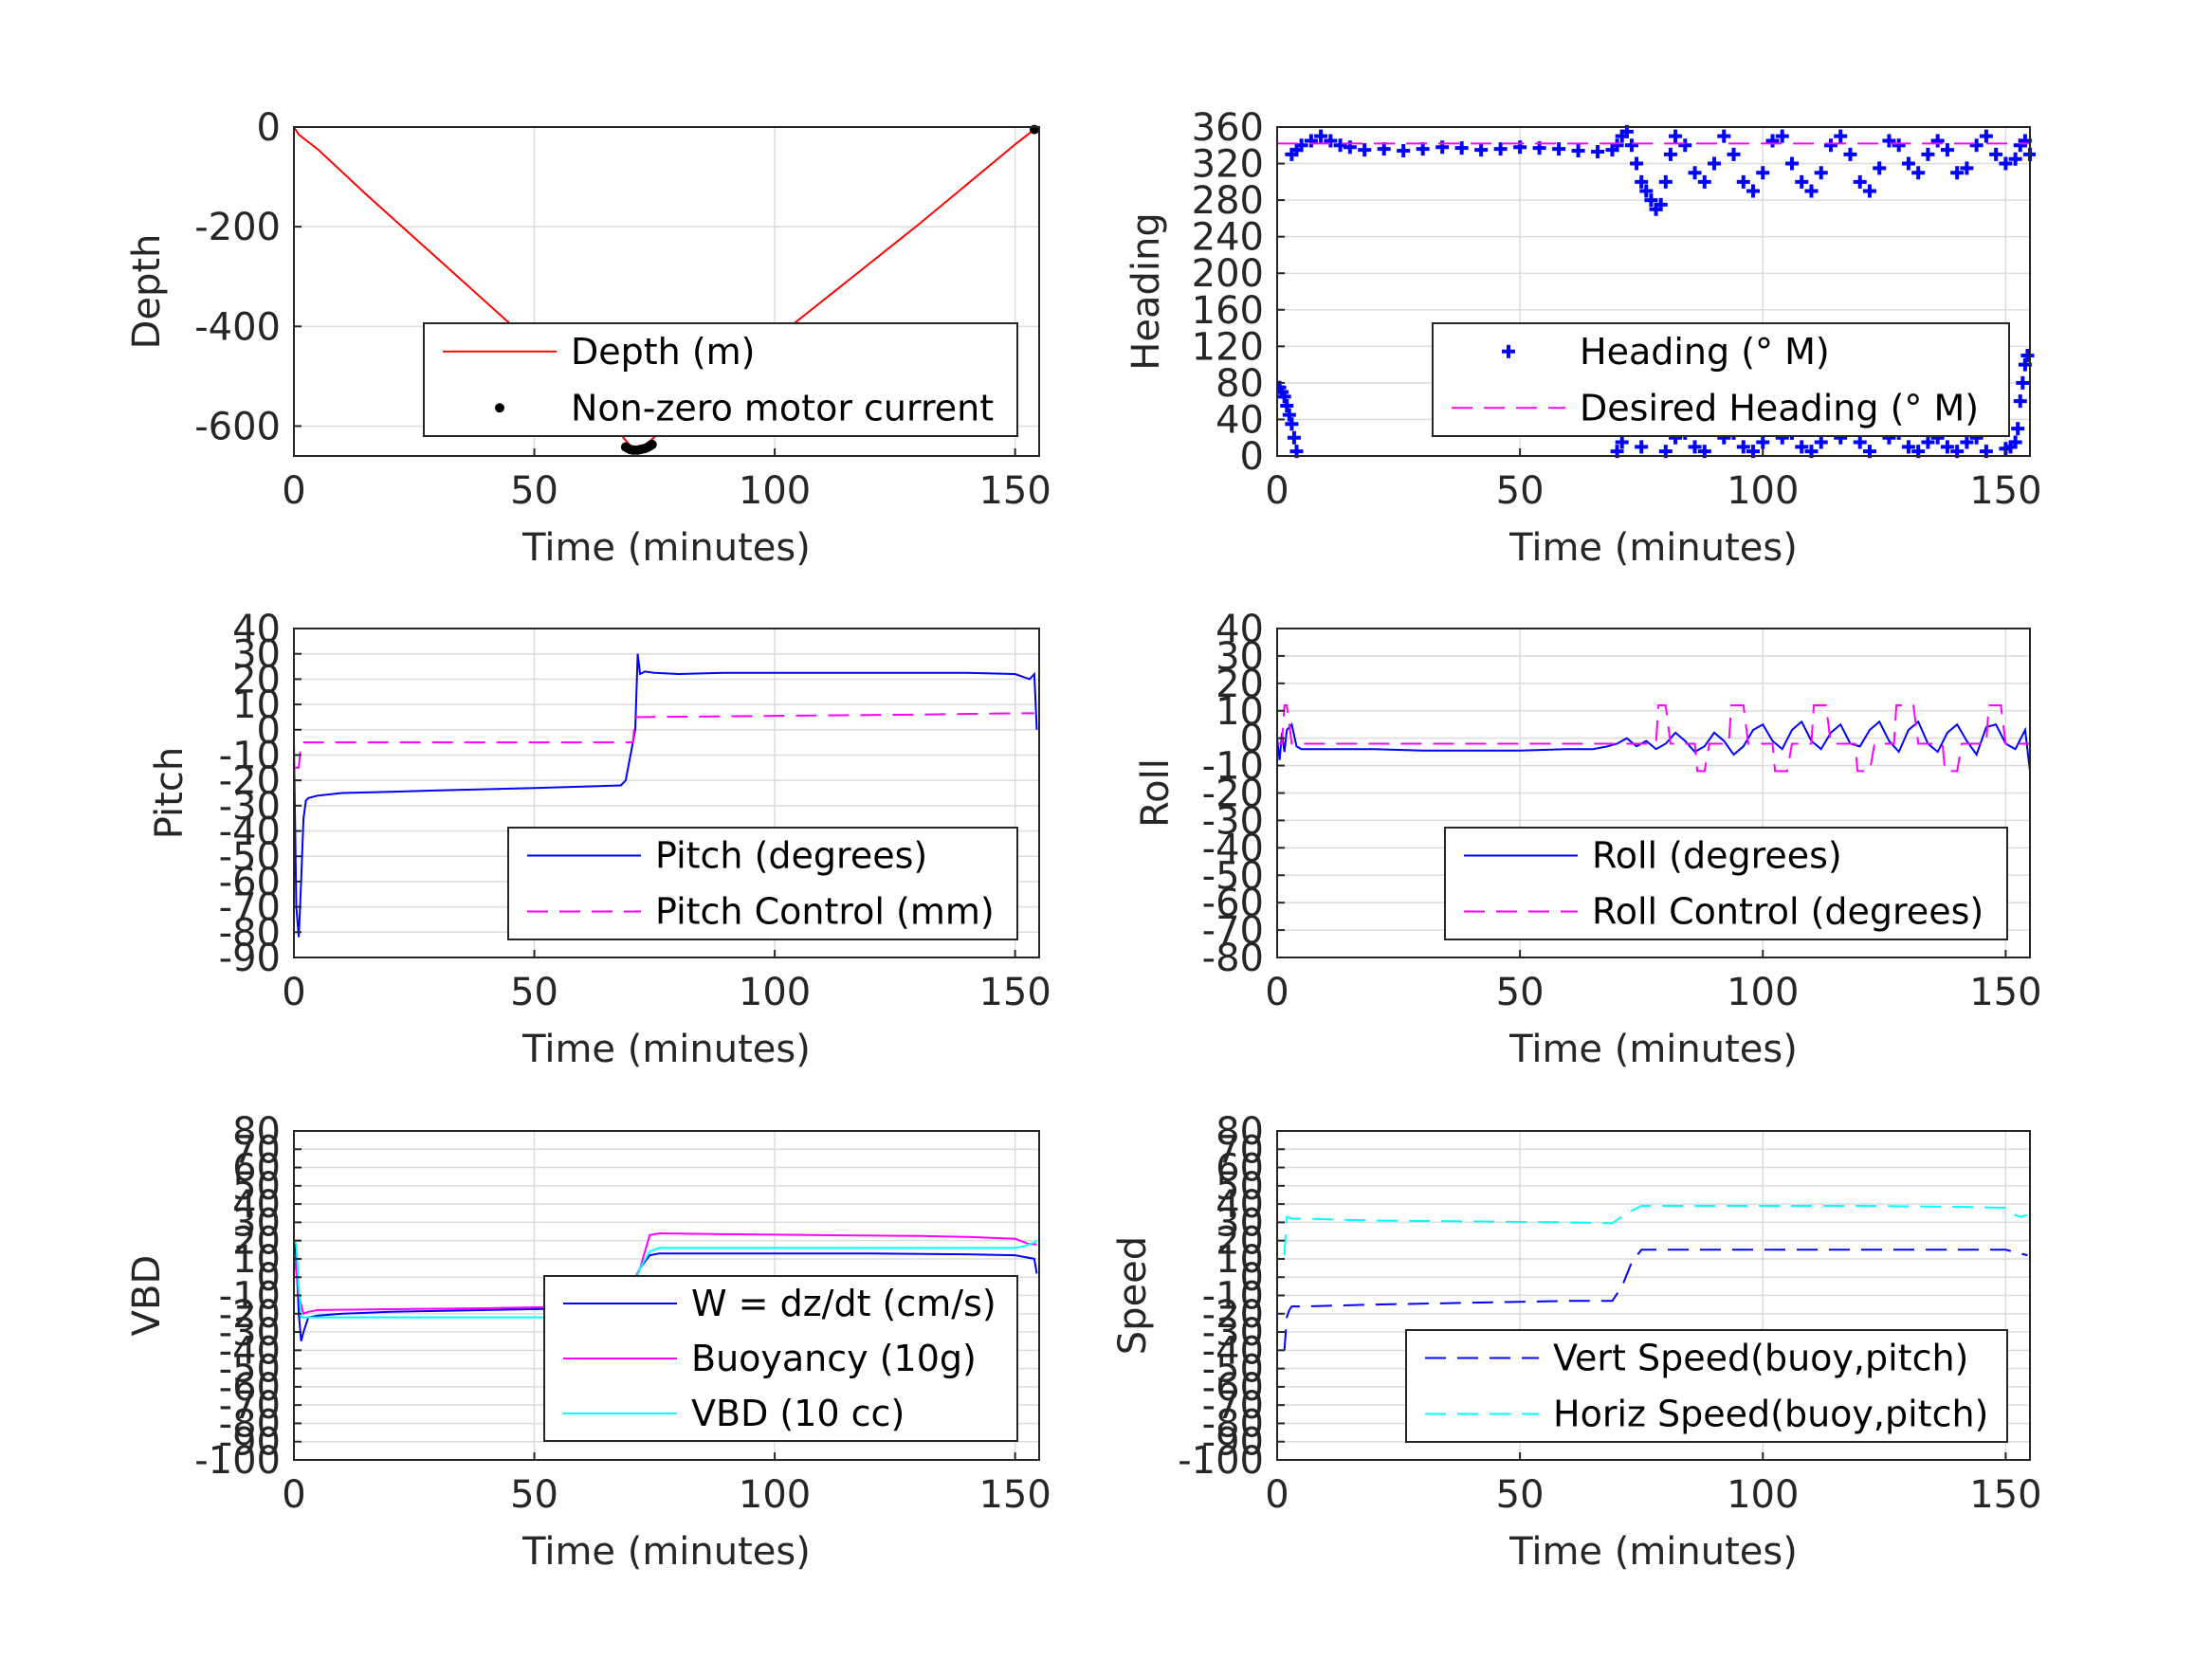 Image resolution: width=2212 pixels, height=1659 pixels. I want to click on pitch-ytick-label: -10, so click(250, 755).